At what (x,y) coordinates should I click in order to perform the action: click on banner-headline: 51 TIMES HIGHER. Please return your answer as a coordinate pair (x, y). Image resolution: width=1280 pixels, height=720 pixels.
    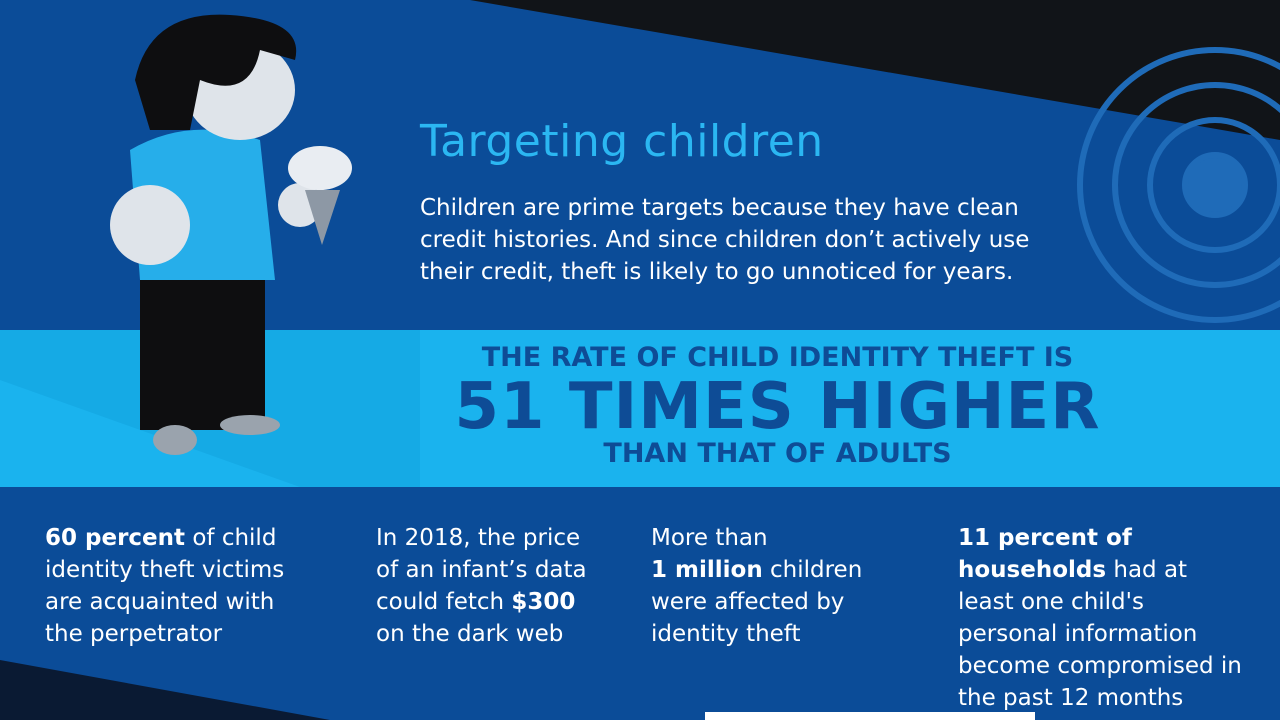
    Looking at the image, I should click on (777, 407).